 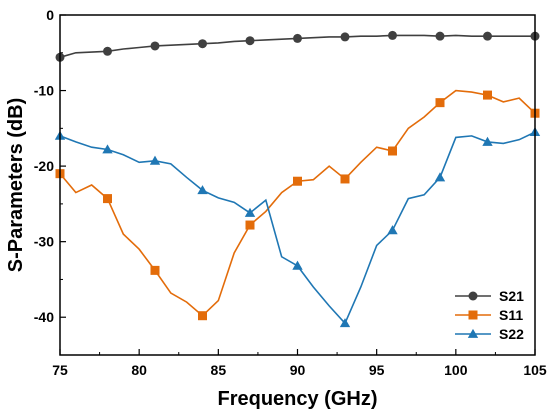 I want to click on legend-item-s22: S22, so click(x=489, y=334).